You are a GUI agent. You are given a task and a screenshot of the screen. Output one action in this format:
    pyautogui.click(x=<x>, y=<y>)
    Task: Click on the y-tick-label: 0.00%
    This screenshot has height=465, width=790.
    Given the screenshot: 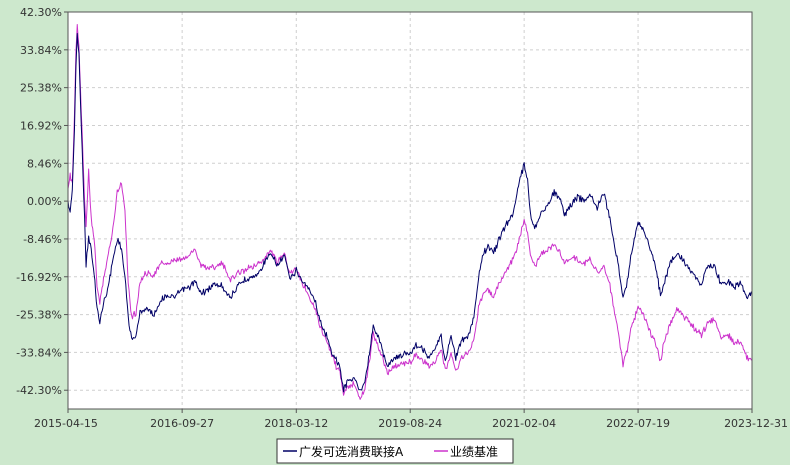 What is the action you would take?
    pyautogui.click(x=44, y=201)
    